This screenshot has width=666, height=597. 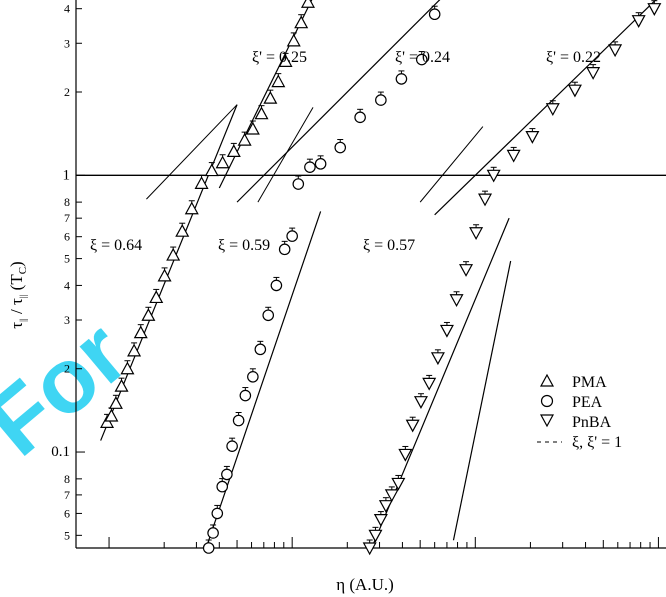 I want to click on annotation-xi-pnba: ξ = 0.57, so click(x=389, y=245).